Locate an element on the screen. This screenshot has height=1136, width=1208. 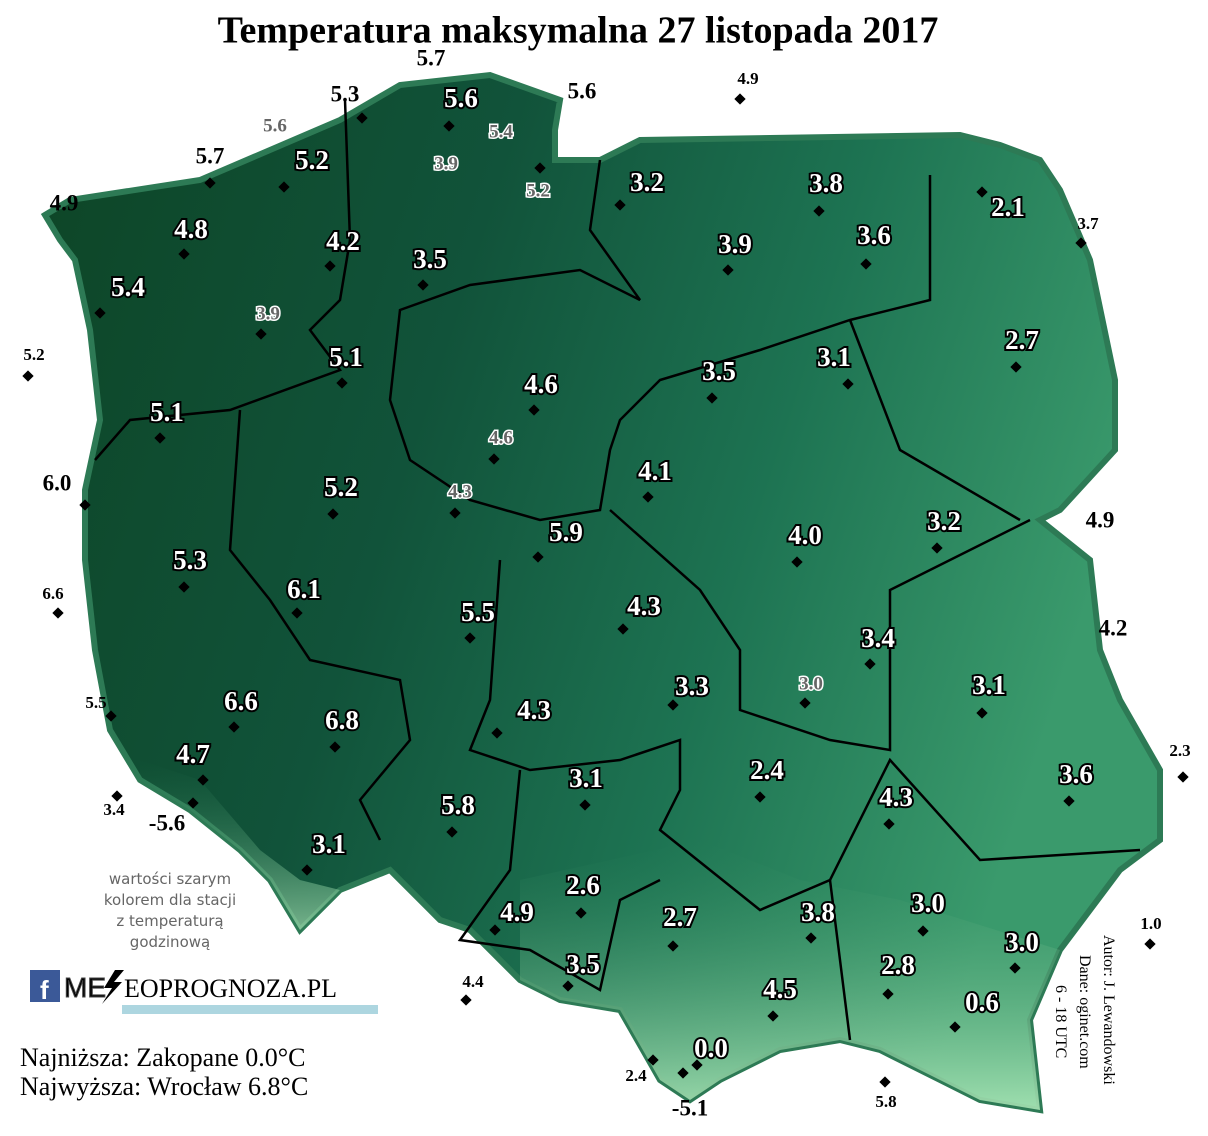
station-value: 2.1 is located at coordinates (1008, 207).